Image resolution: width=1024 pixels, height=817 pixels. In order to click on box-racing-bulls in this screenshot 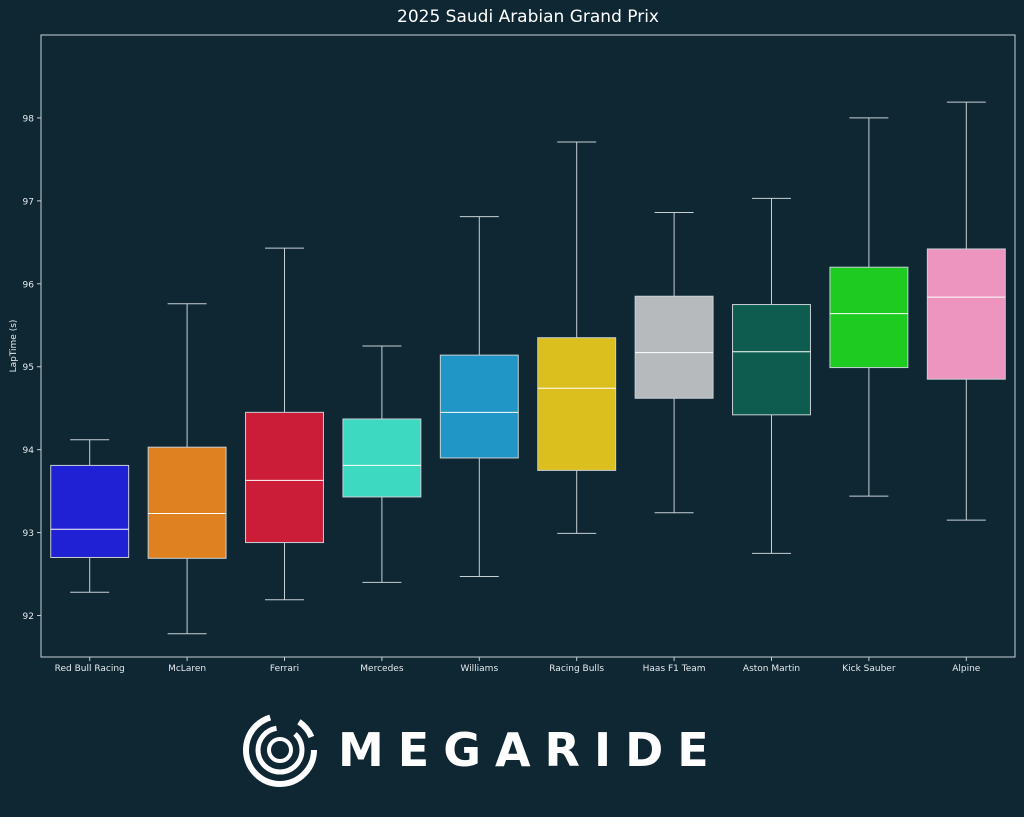, I will do `click(577, 337)`.